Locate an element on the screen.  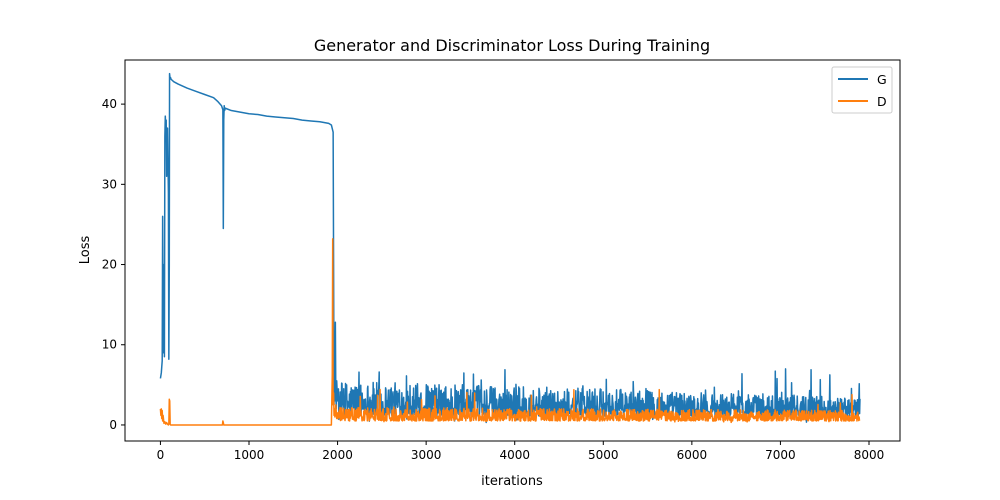
x-tick-label: 5000 is located at coordinates (603, 455).